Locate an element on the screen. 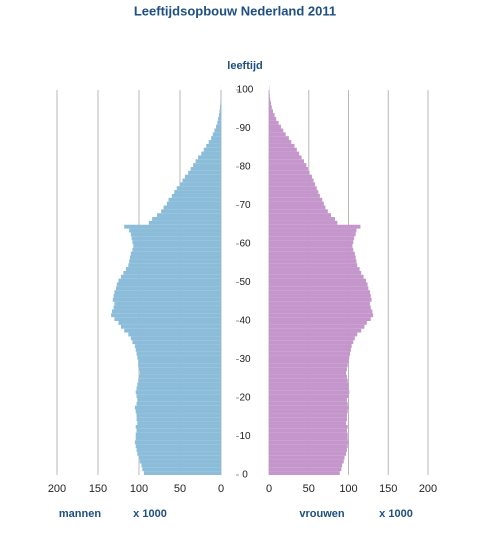 This screenshot has height=538, width=500. chart-title: Leeftijdsopbouw Nederland 2011 is located at coordinates (235, 10).